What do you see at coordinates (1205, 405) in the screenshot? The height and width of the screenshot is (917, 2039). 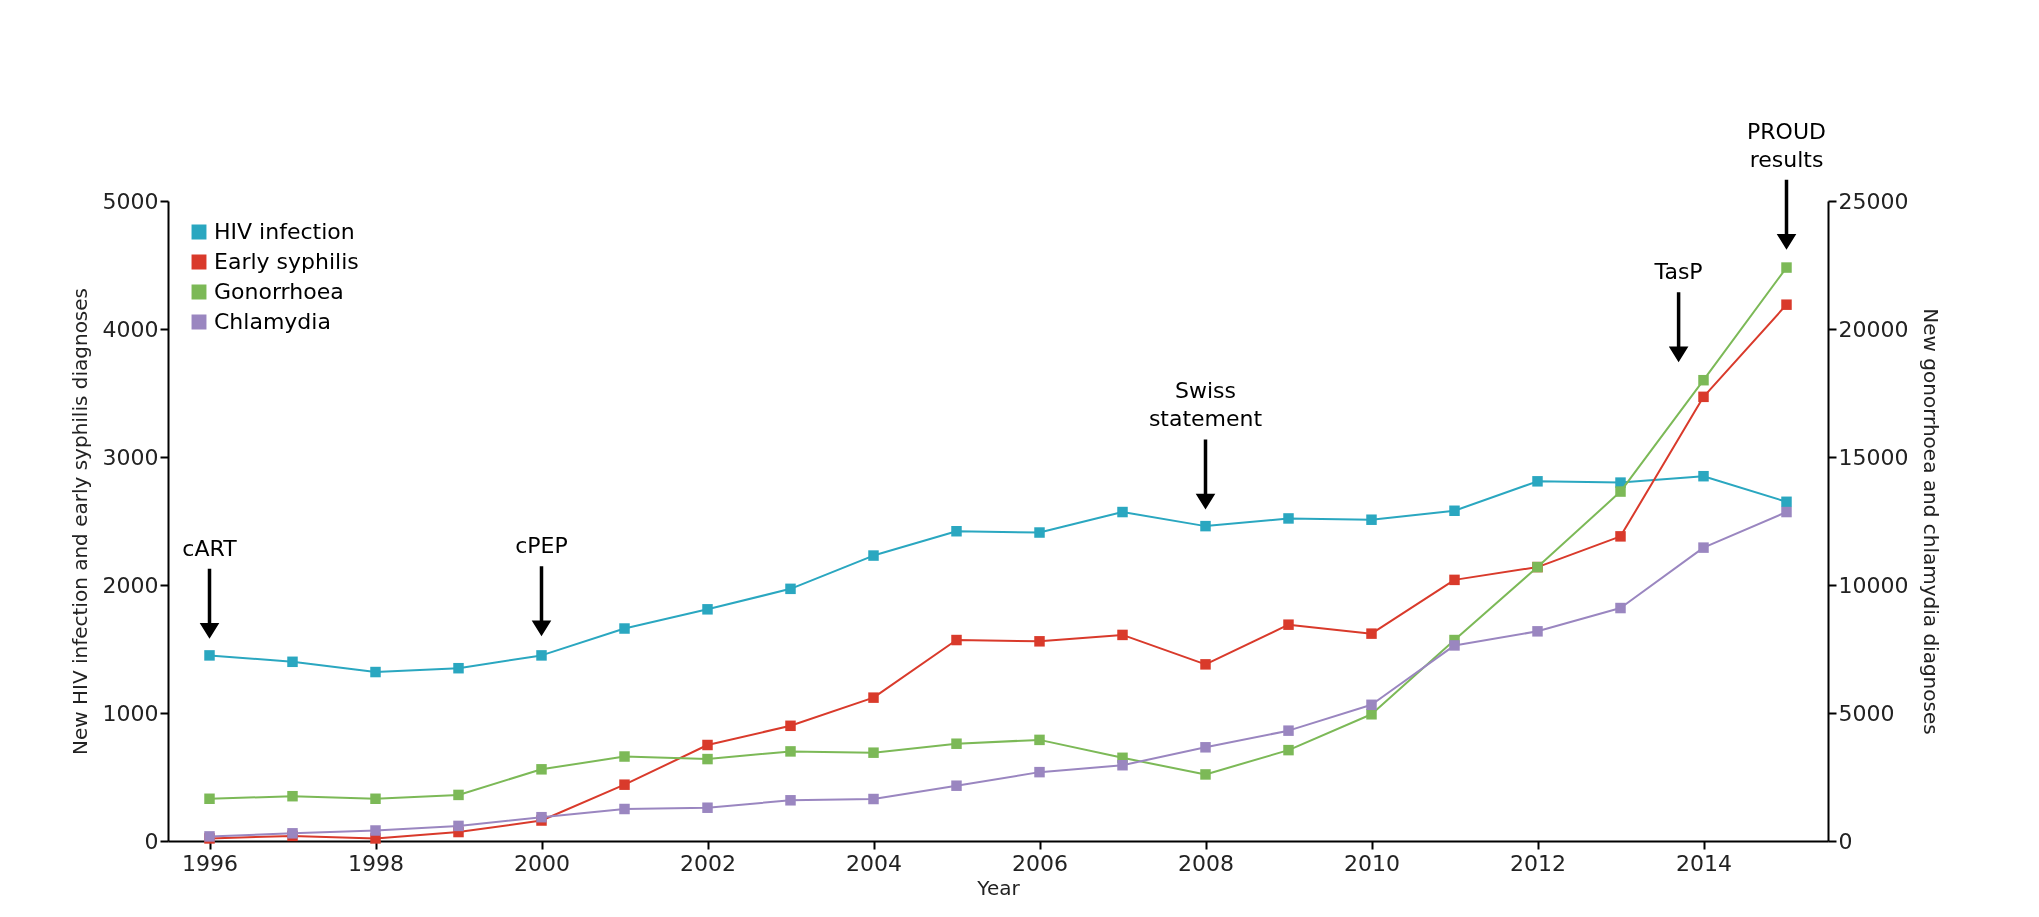 I see `annotation: Swiss statement` at bounding box center [1205, 405].